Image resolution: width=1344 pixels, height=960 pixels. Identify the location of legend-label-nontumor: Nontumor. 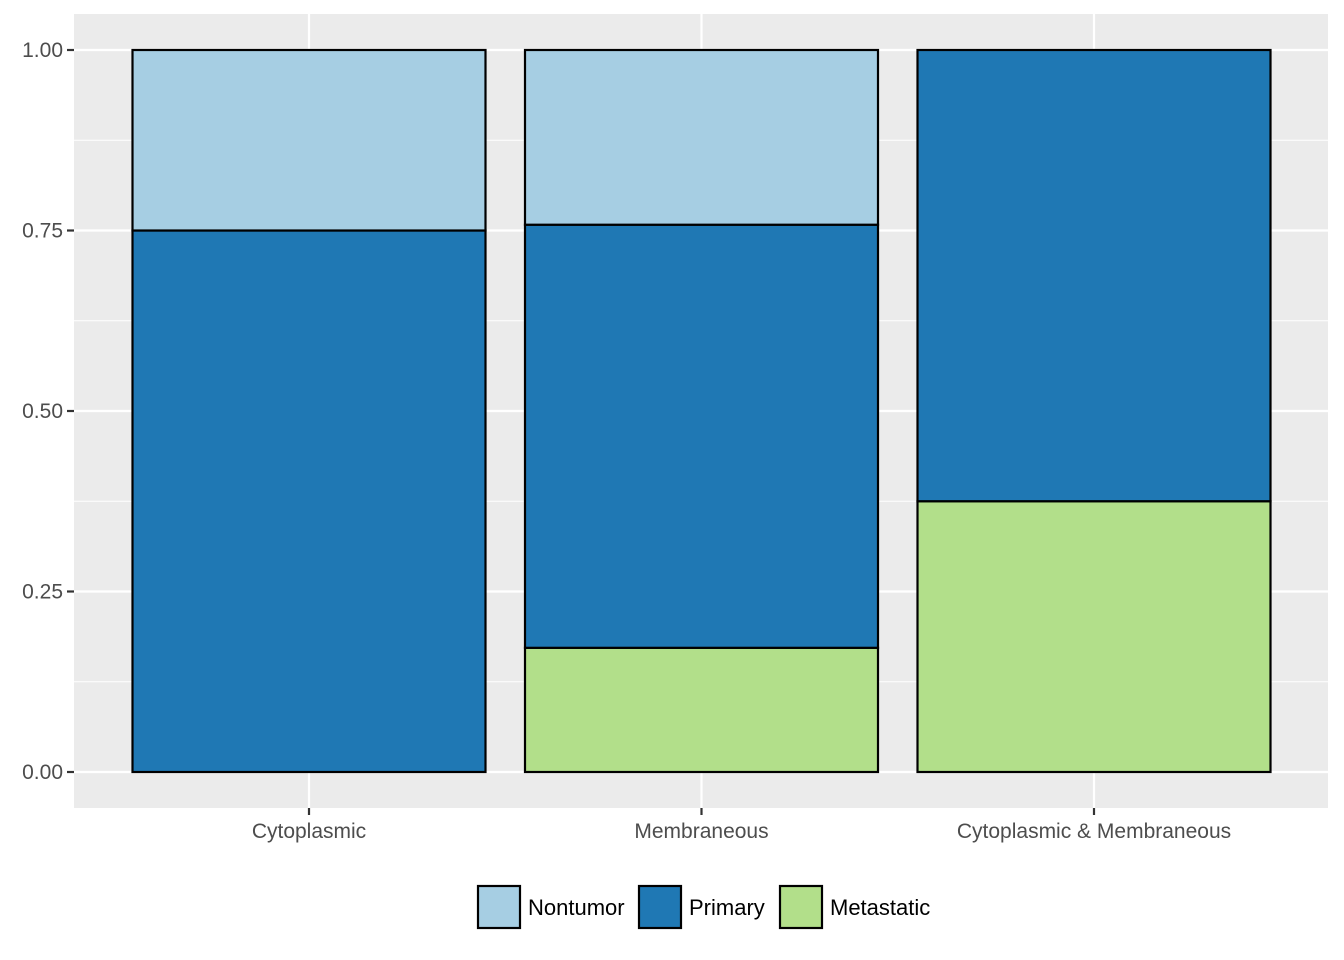
(576, 907).